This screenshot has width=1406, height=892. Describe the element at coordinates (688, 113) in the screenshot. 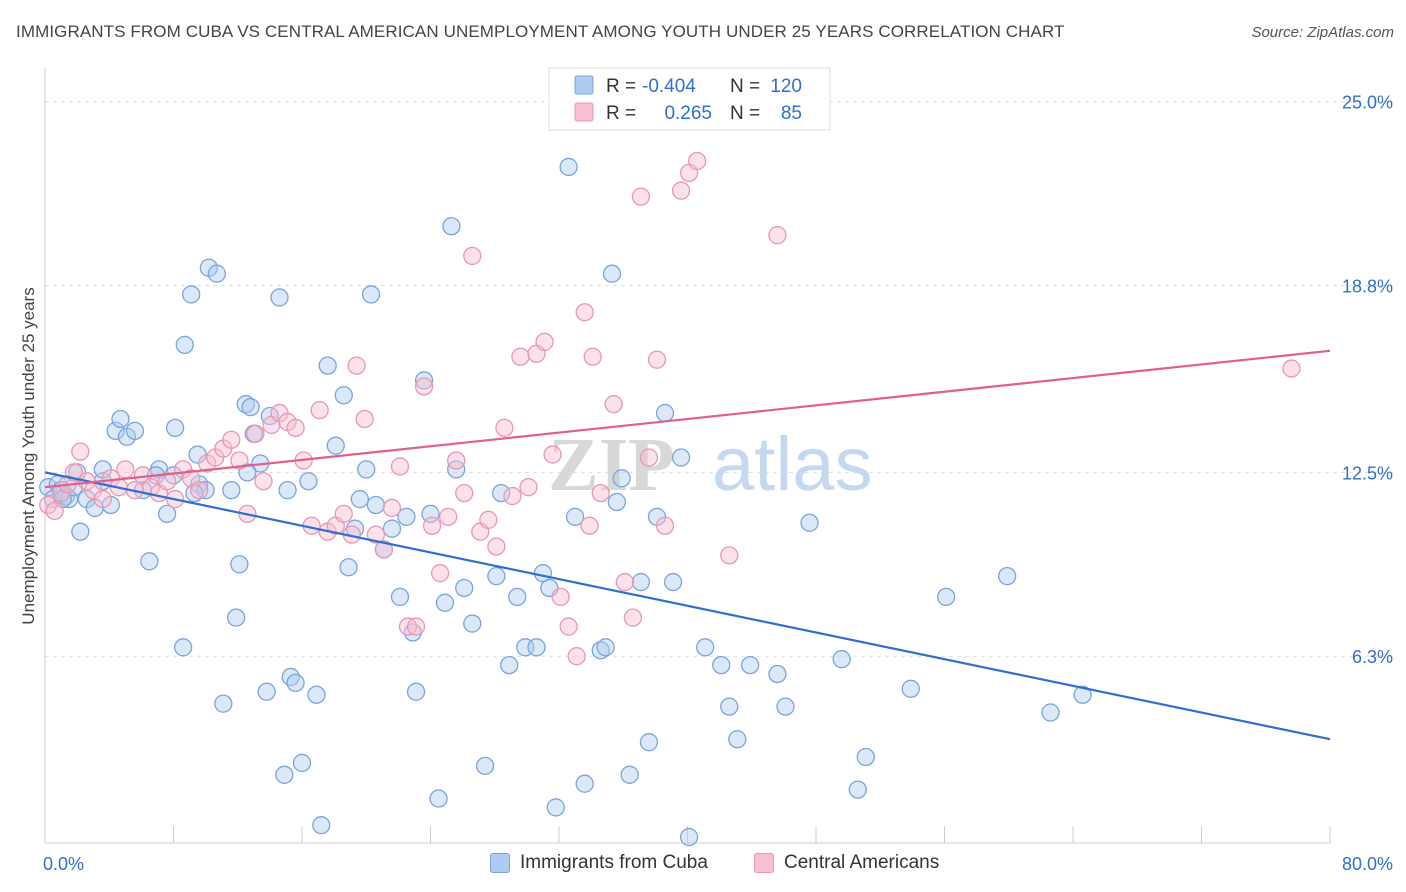

I see `legend-r-value-2: 0.265` at that location.